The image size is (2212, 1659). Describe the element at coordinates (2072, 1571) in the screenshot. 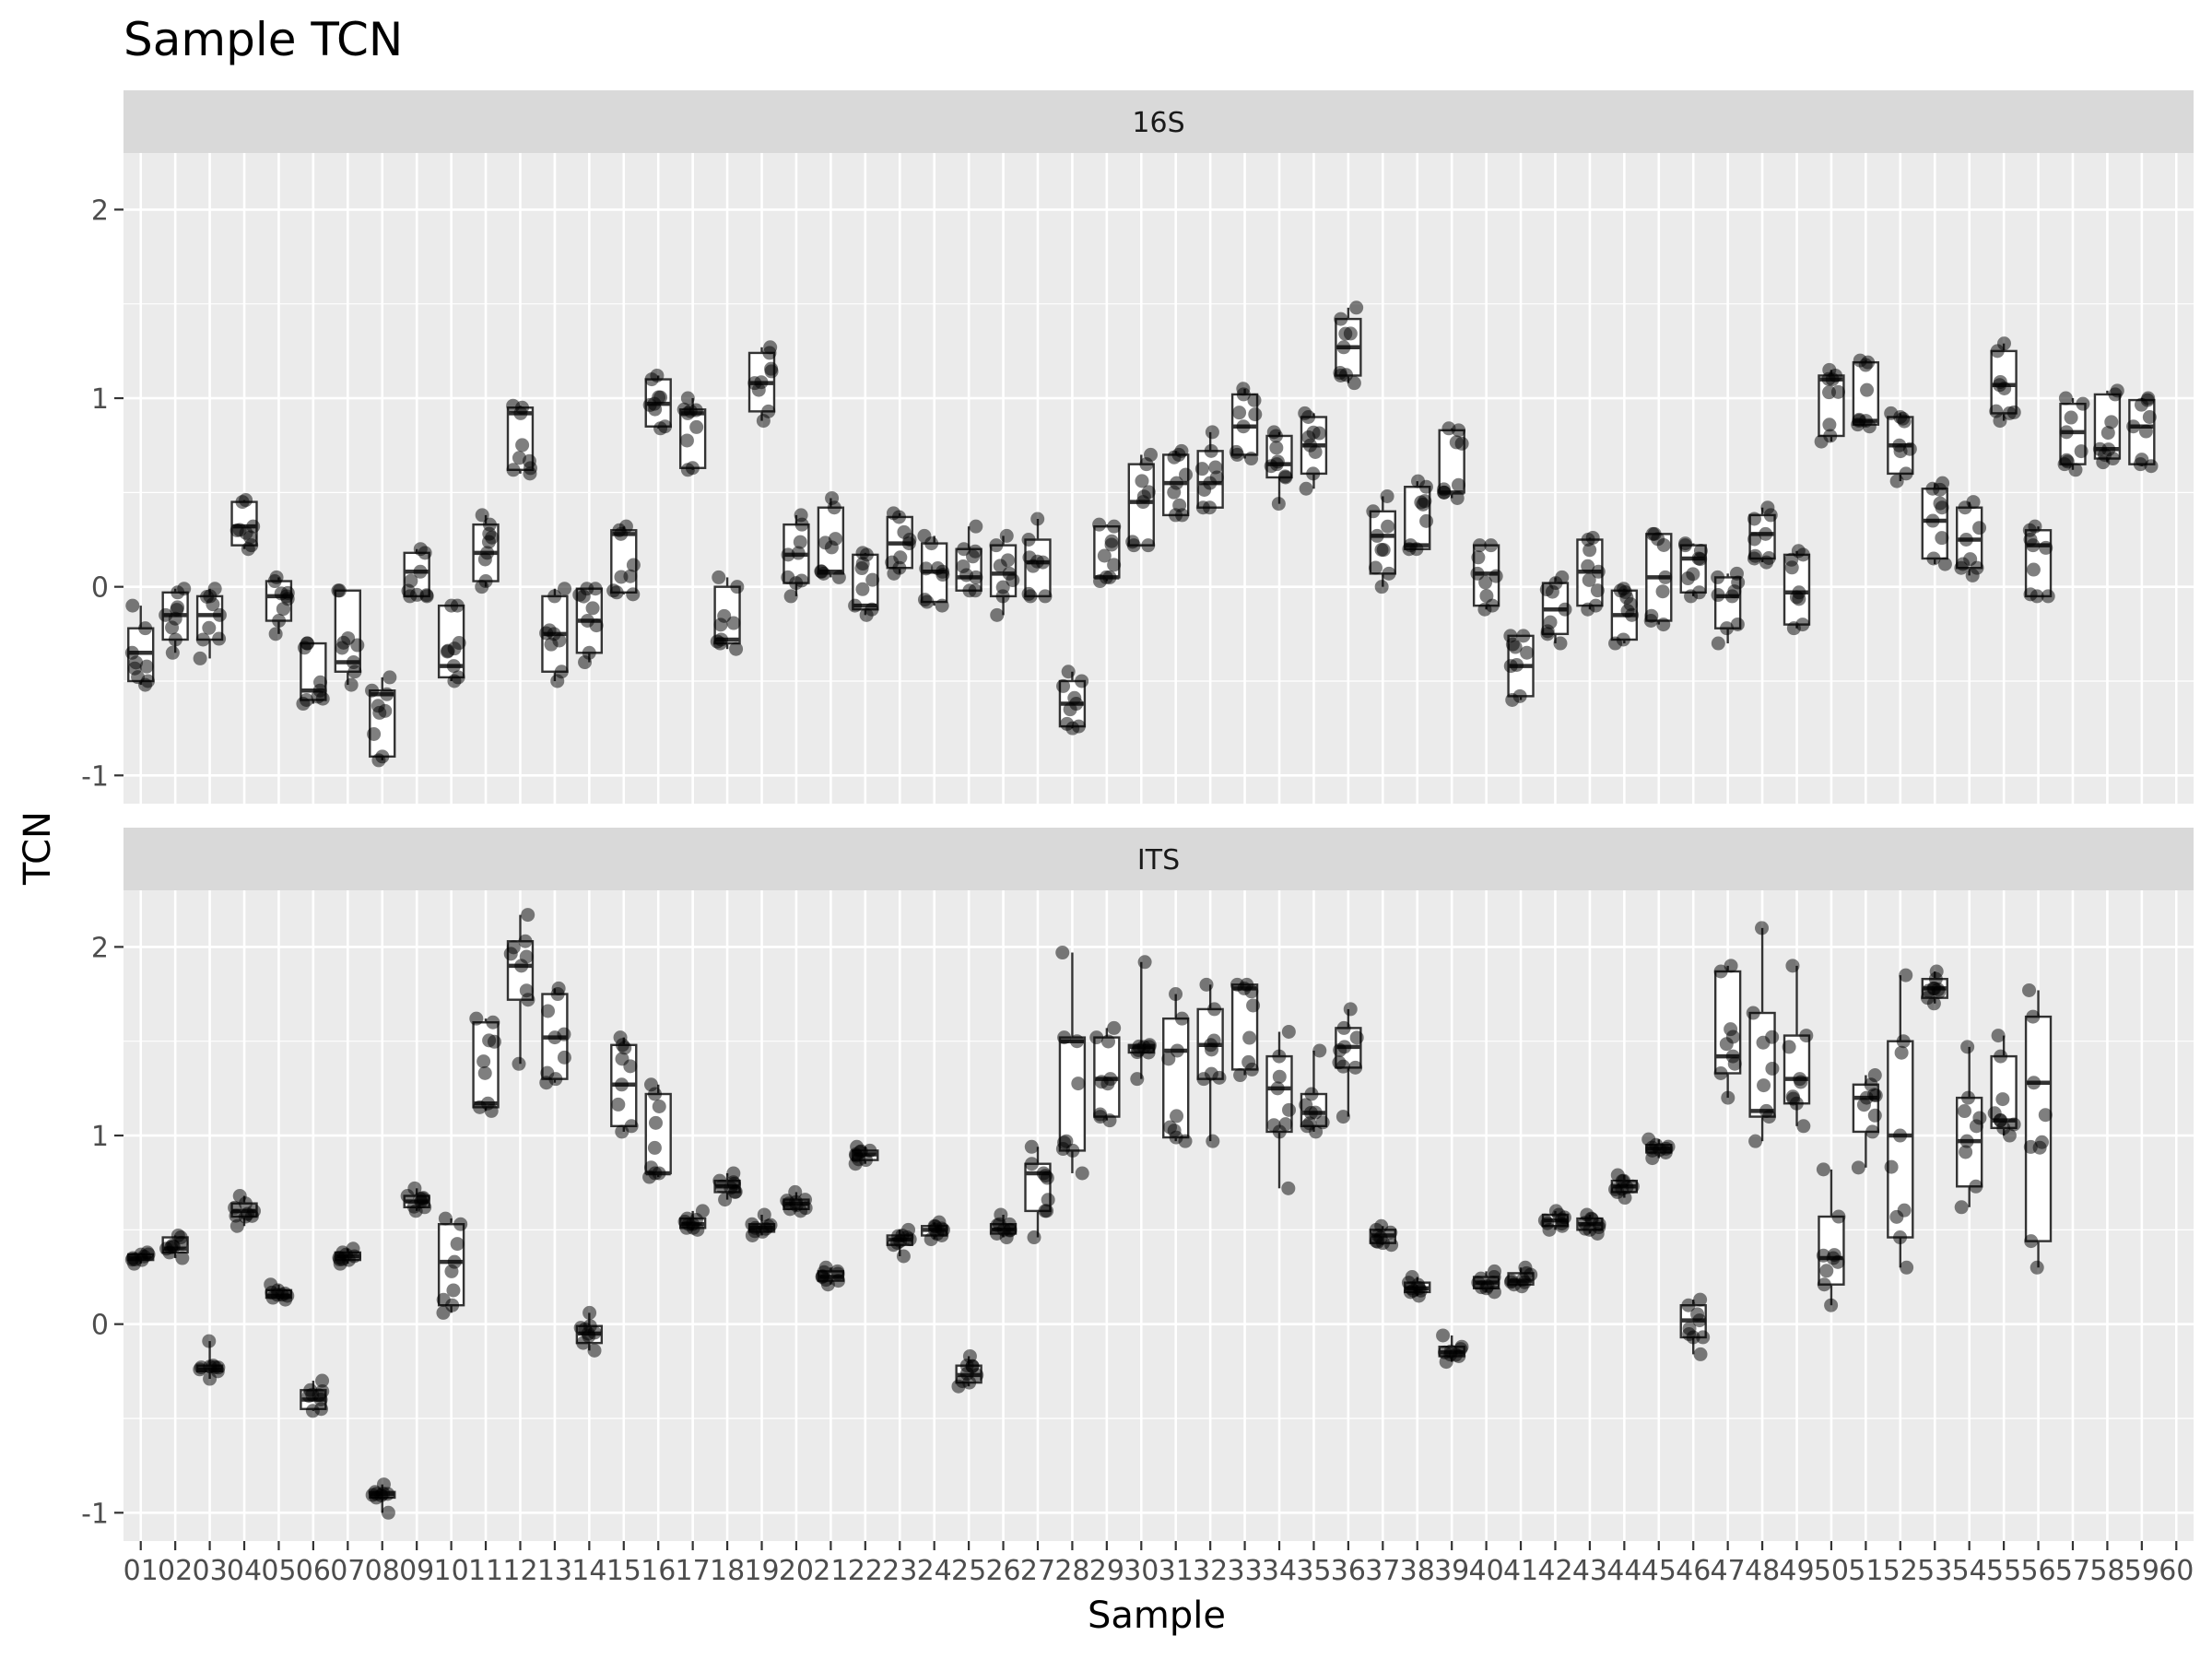

I see `x-tick-label: 57` at that location.